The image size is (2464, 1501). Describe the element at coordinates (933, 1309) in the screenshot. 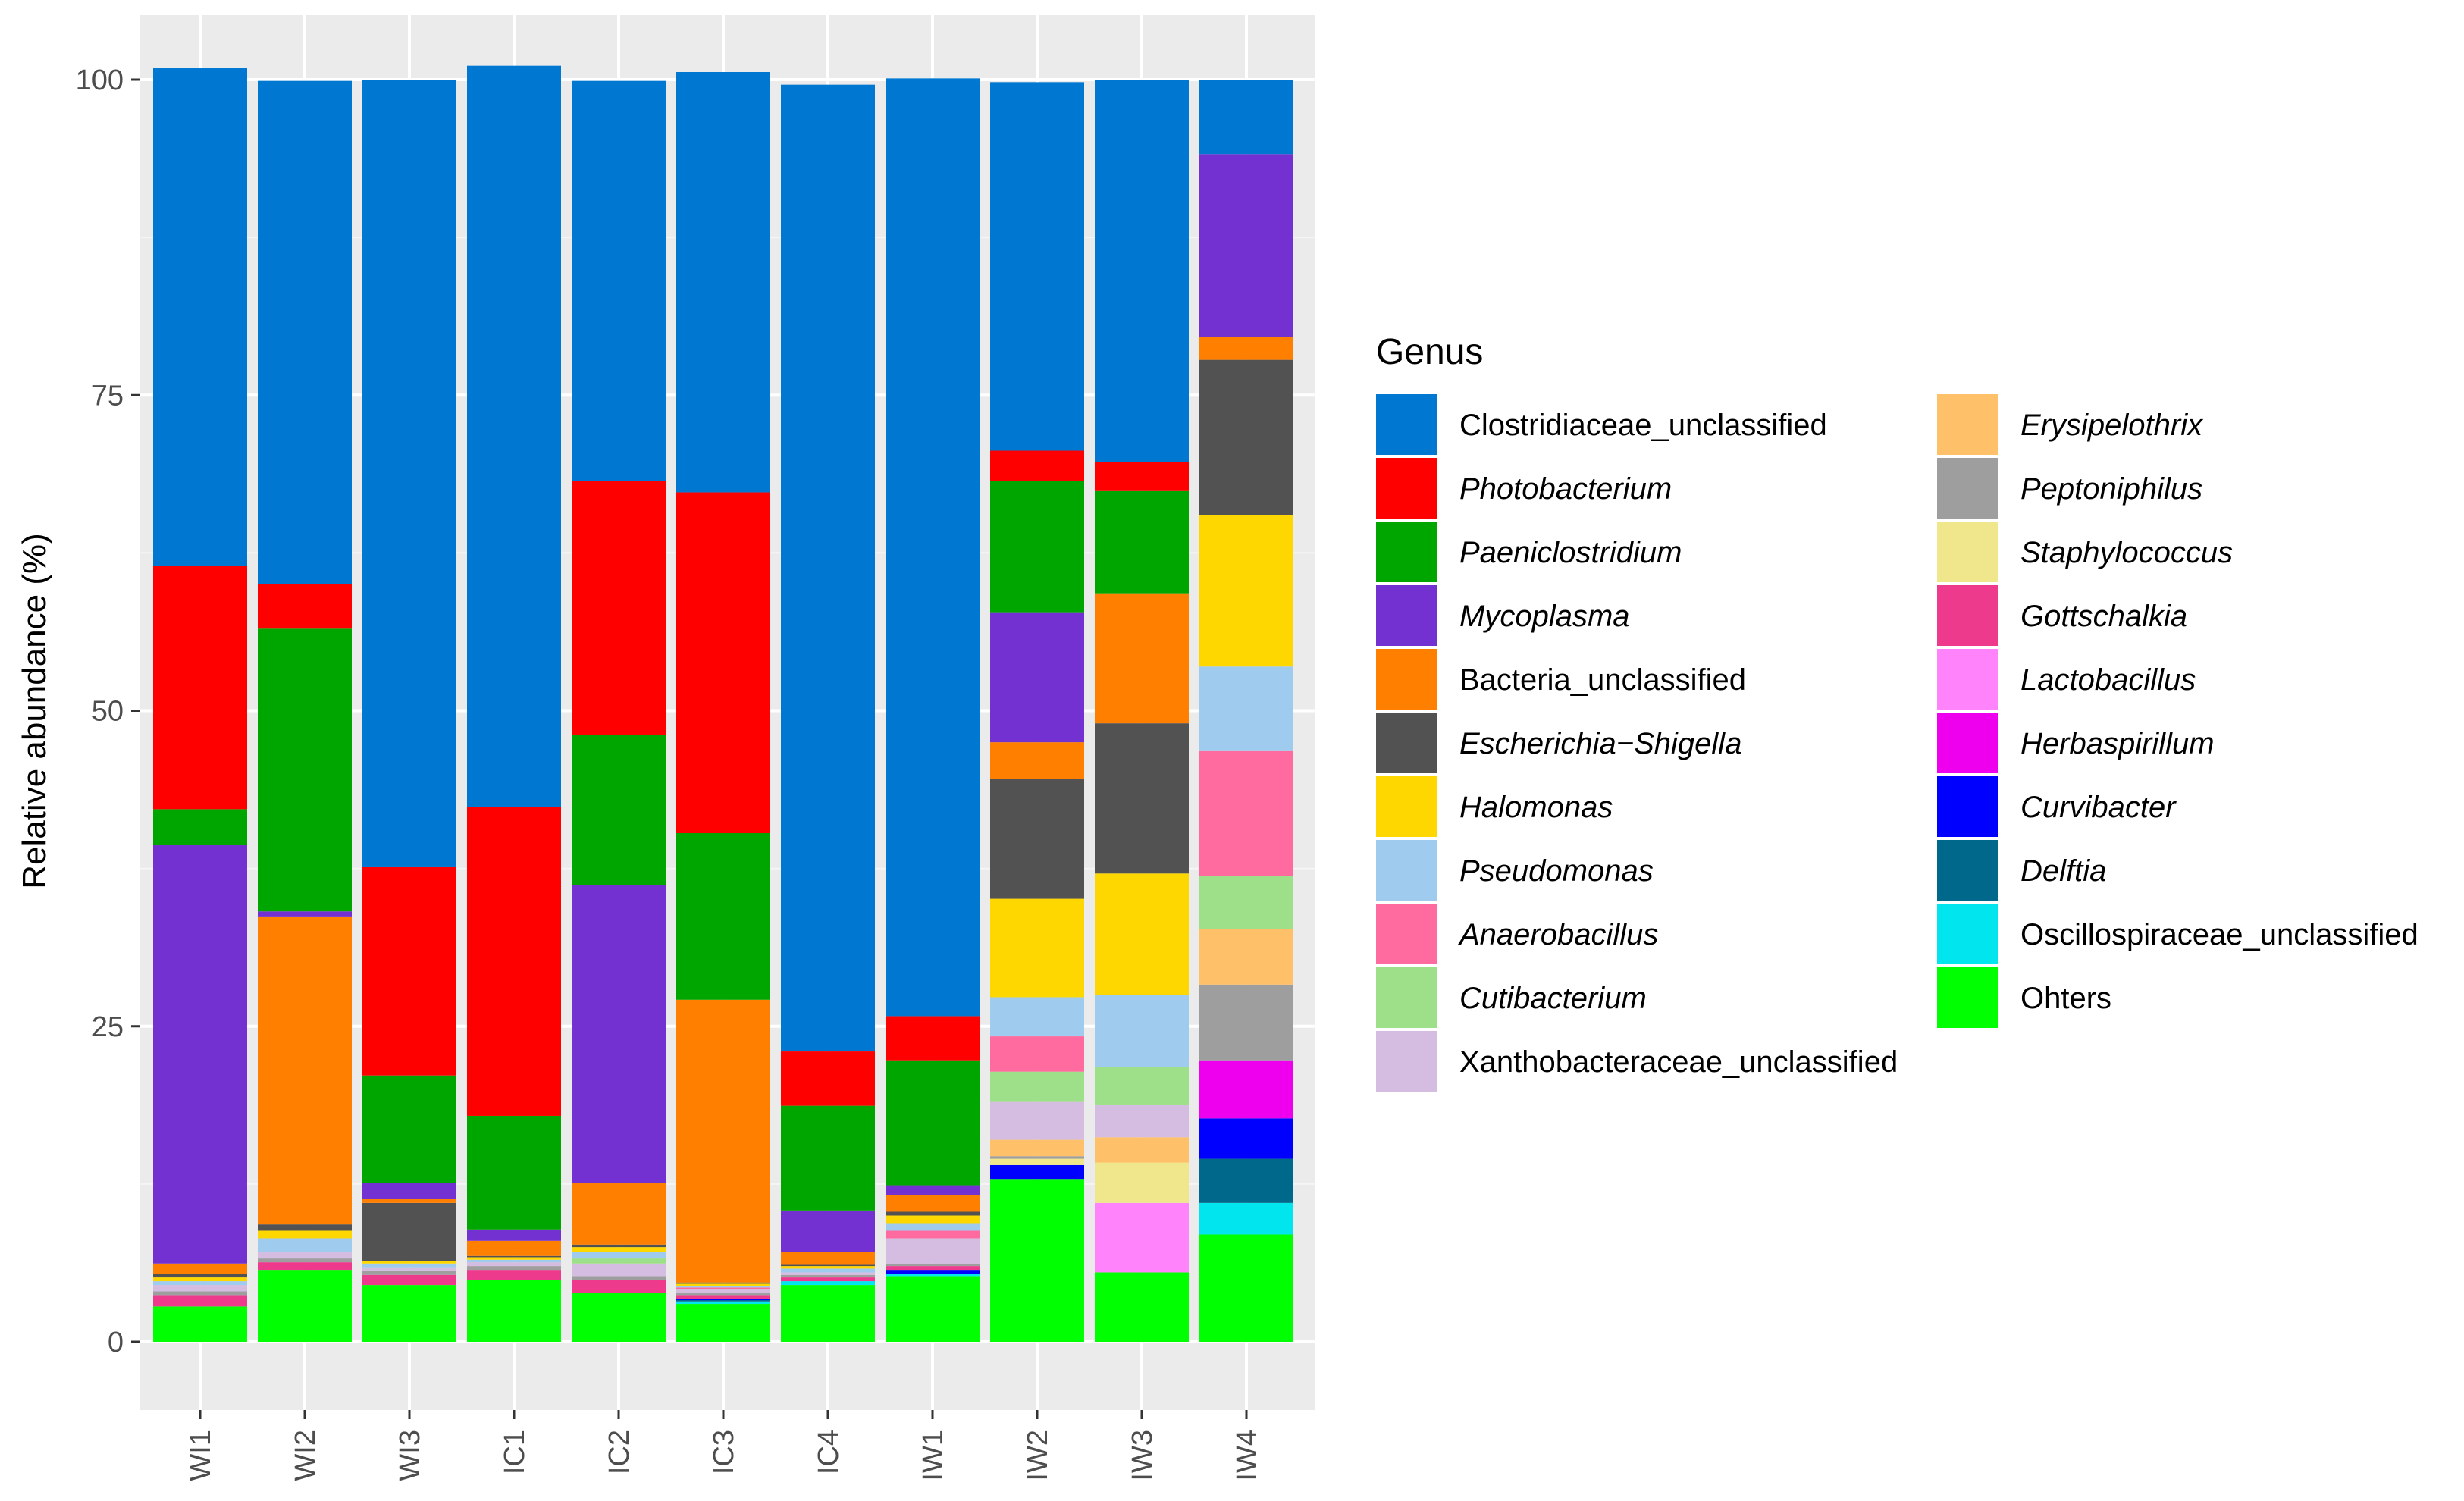

I see `bar-segment-iw1-ohters` at that location.